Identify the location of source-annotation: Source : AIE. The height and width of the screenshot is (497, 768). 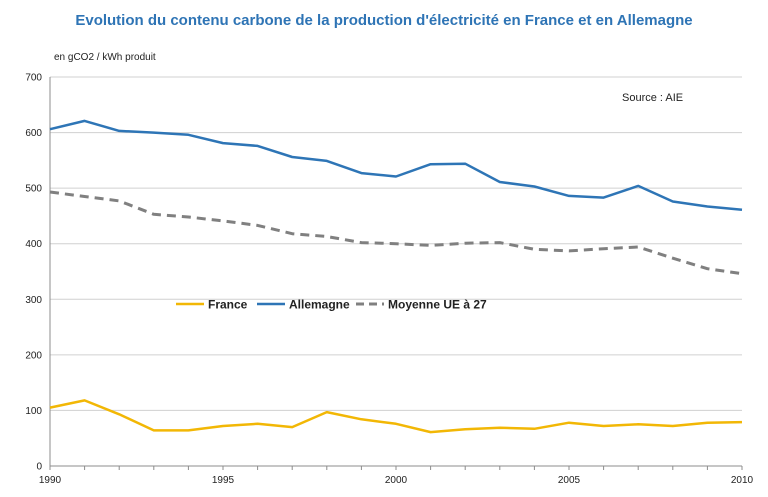
(652, 98).